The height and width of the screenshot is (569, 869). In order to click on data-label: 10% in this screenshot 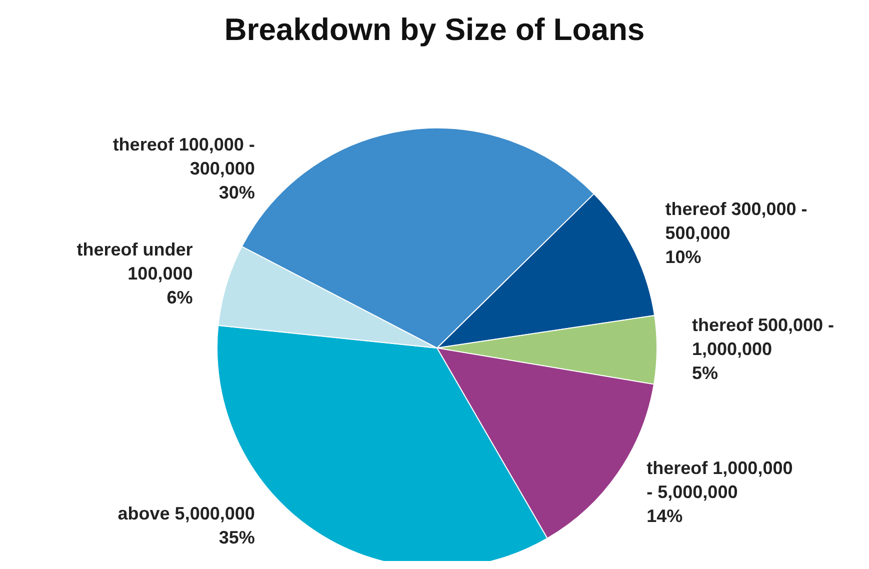, I will do `click(683, 256)`.